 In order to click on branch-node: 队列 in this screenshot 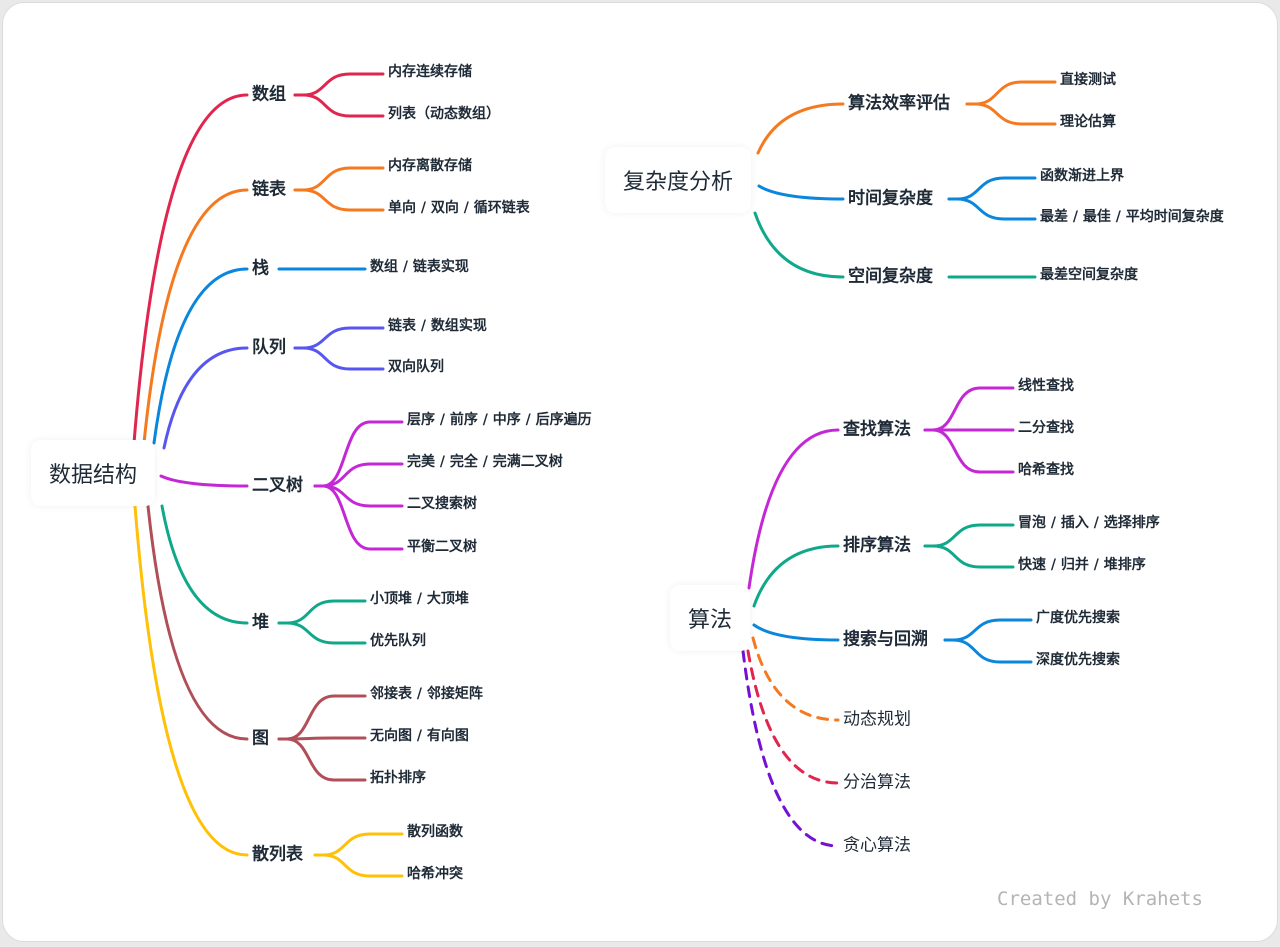, I will do `click(269, 347)`.